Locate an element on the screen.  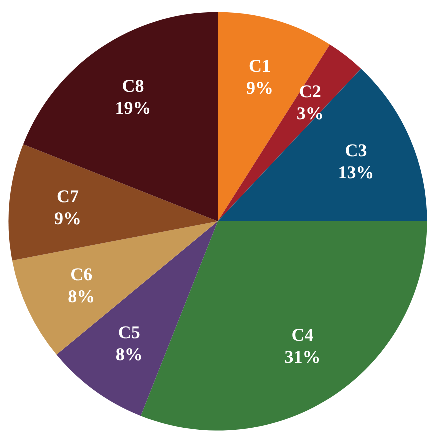
data-label: 31% is located at coordinates (302, 357).